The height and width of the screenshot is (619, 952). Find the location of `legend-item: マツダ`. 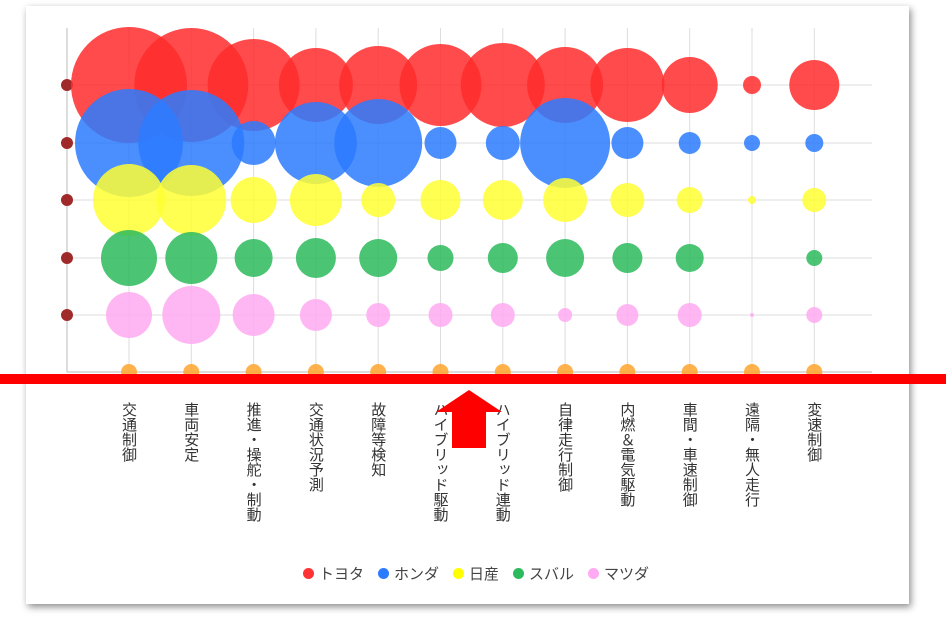

legend-item: マツダ is located at coordinates (618, 573).